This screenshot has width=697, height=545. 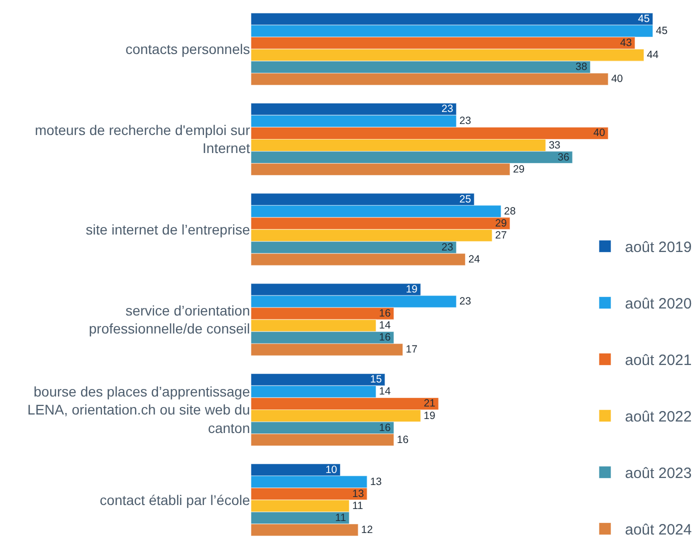 What do you see at coordinates (626, 43) in the screenshot?
I see `data-label: 43` at bounding box center [626, 43].